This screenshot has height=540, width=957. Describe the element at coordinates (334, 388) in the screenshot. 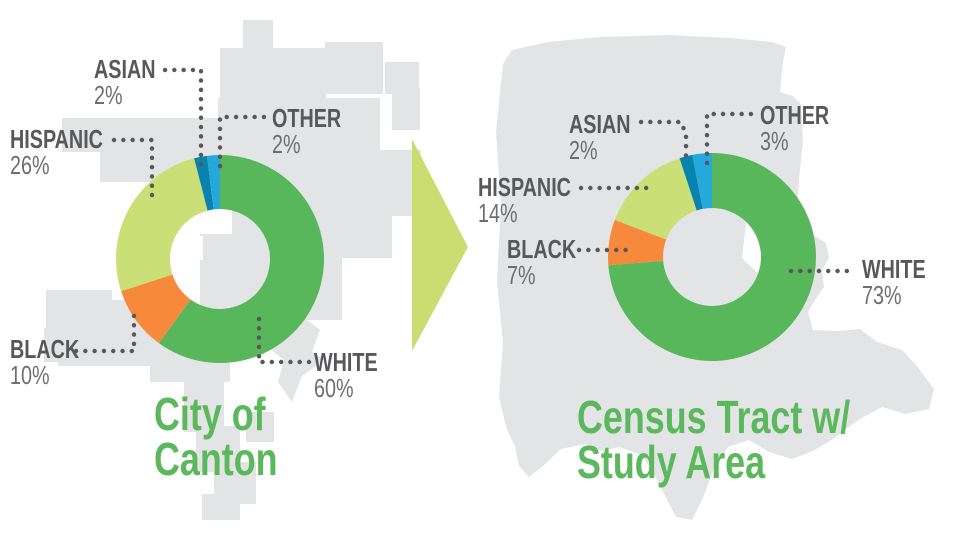

I see `canton-white-value: 60%` at that location.